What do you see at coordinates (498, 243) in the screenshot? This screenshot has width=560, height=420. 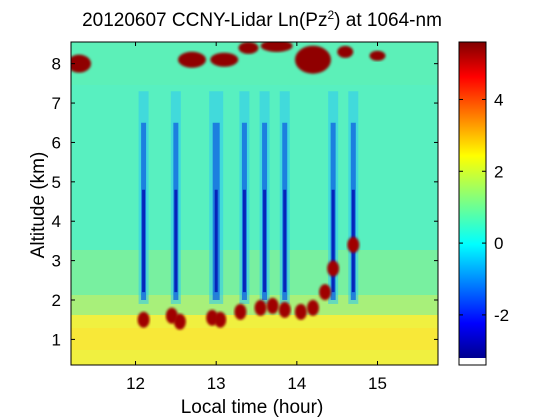 I see `colorbar-tick-label: 0` at bounding box center [498, 243].